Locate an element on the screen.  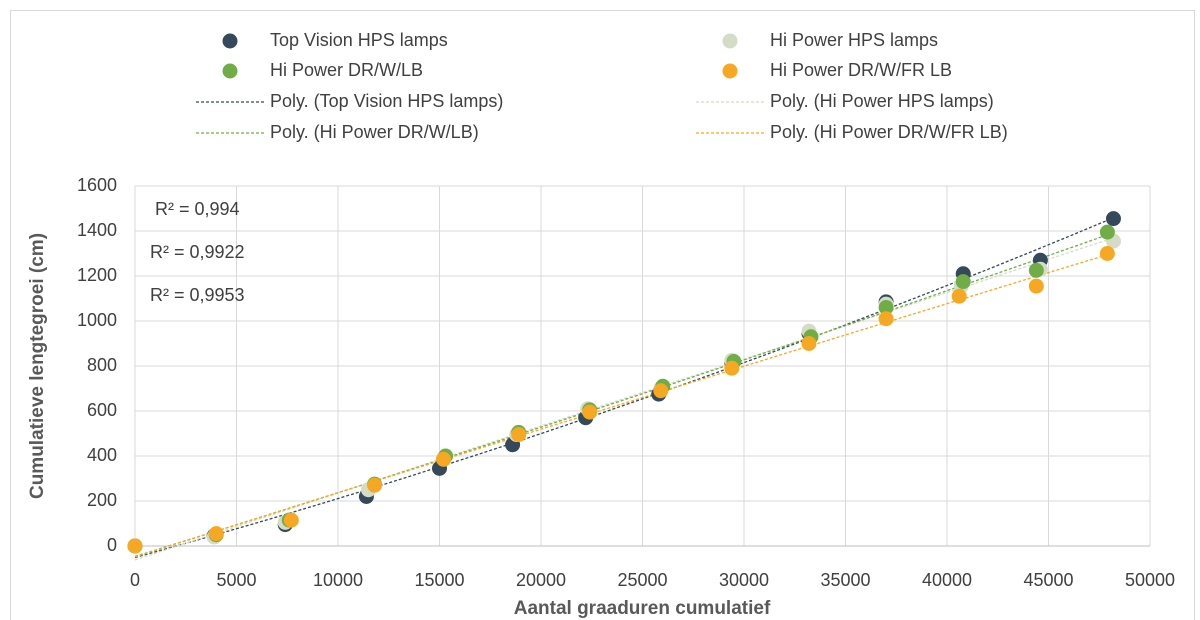
x-tick-label: 15000 is located at coordinates (439, 580).